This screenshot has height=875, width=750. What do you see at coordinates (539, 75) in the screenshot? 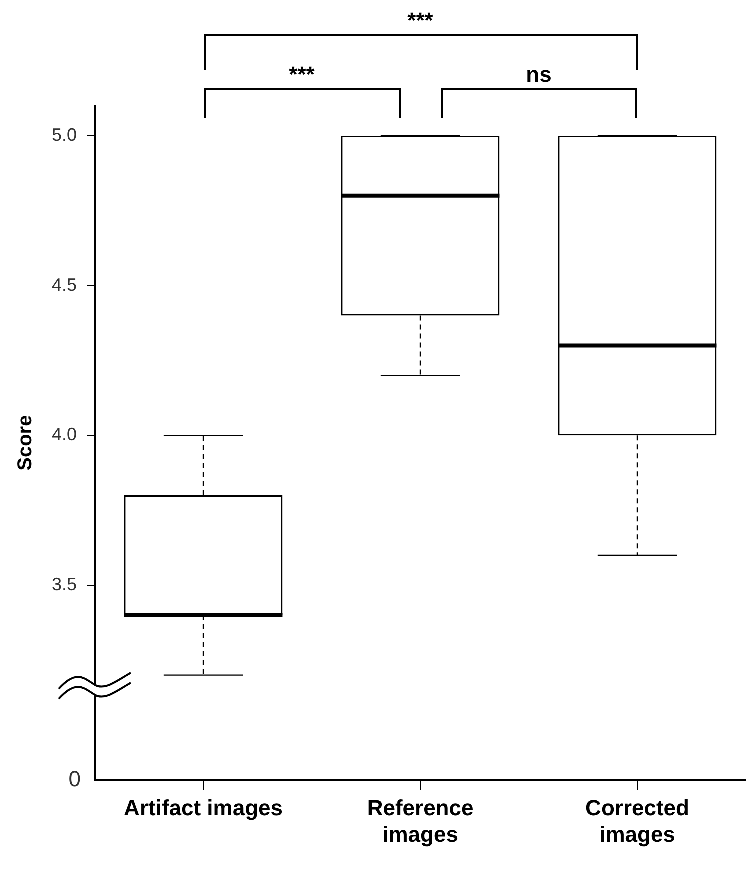
I see `text: ns` at bounding box center [539, 75].